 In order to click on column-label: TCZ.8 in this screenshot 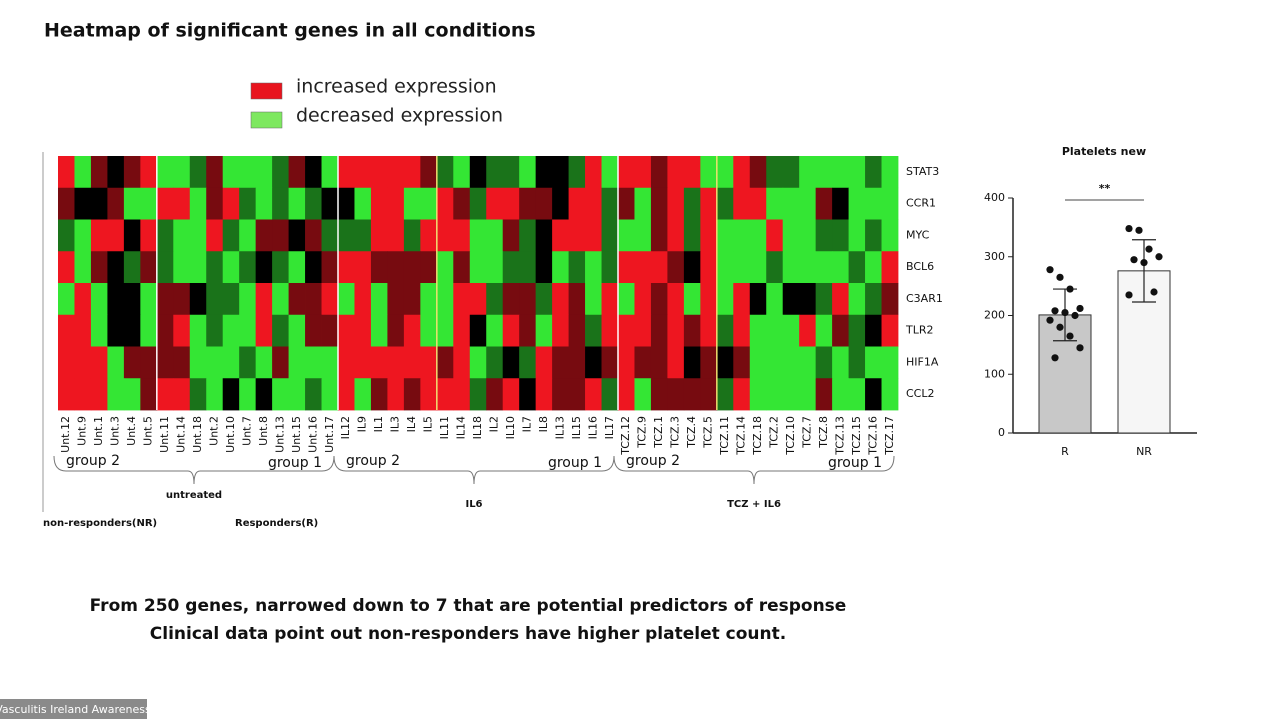, I will do `click(823, 432)`.